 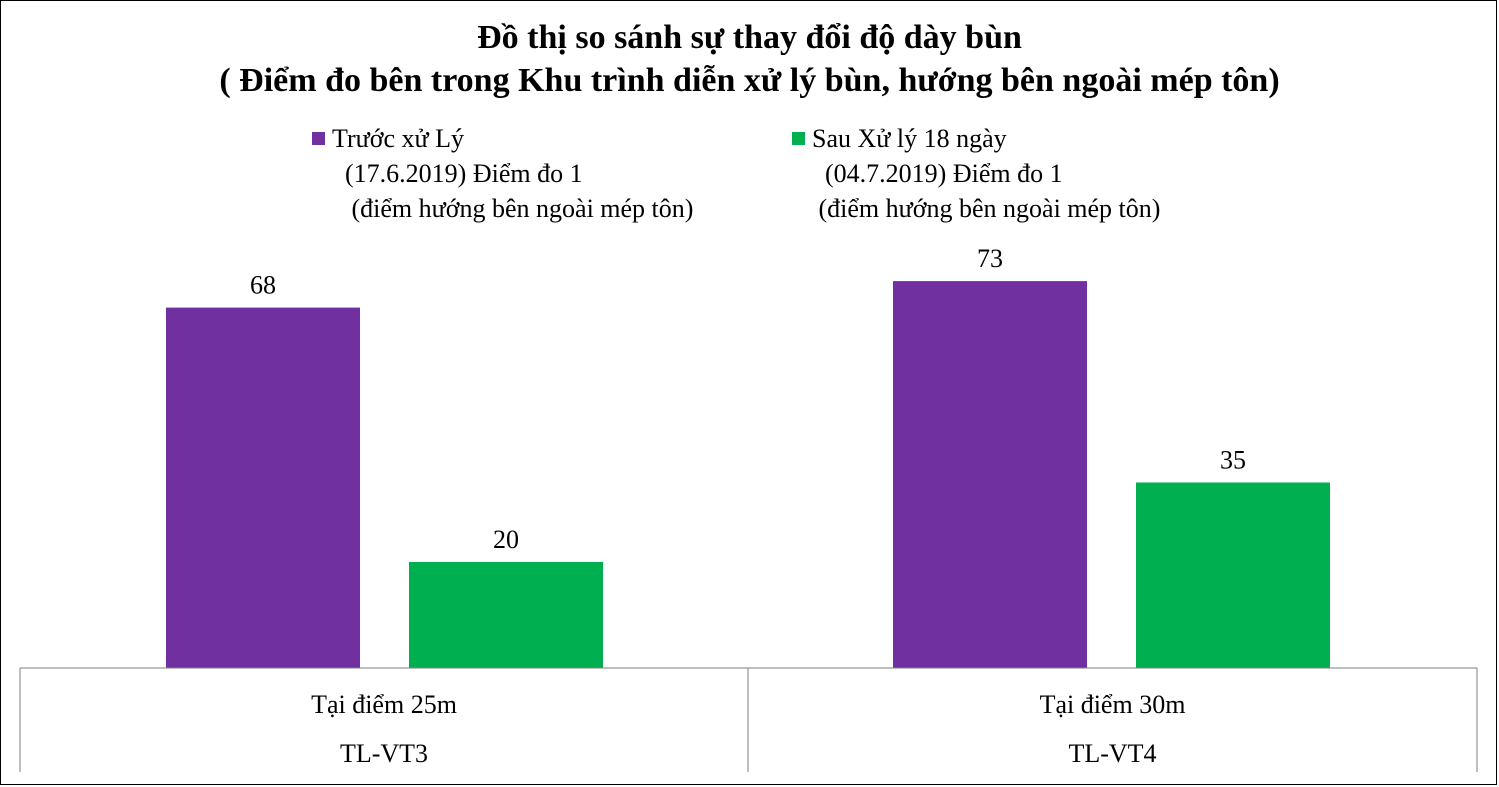 What do you see at coordinates (384, 753) in the screenshot?
I see `category-group-label-0: TL-VT3` at bounding box center [384, 753].